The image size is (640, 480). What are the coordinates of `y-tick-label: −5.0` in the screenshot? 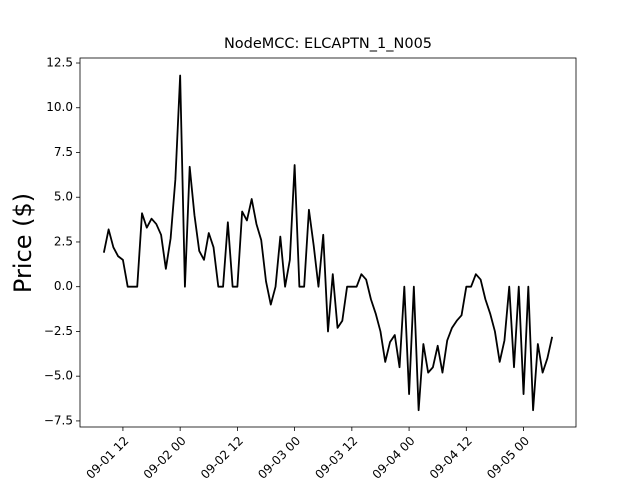 It's located at (58, 376).